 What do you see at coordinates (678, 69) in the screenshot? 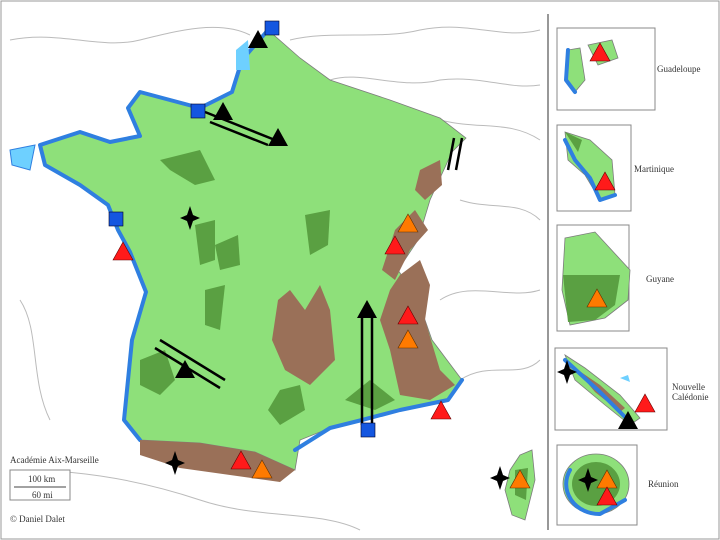
I see `label-guadeloupe: Guadeloupe` at bounding box center [678, 69].